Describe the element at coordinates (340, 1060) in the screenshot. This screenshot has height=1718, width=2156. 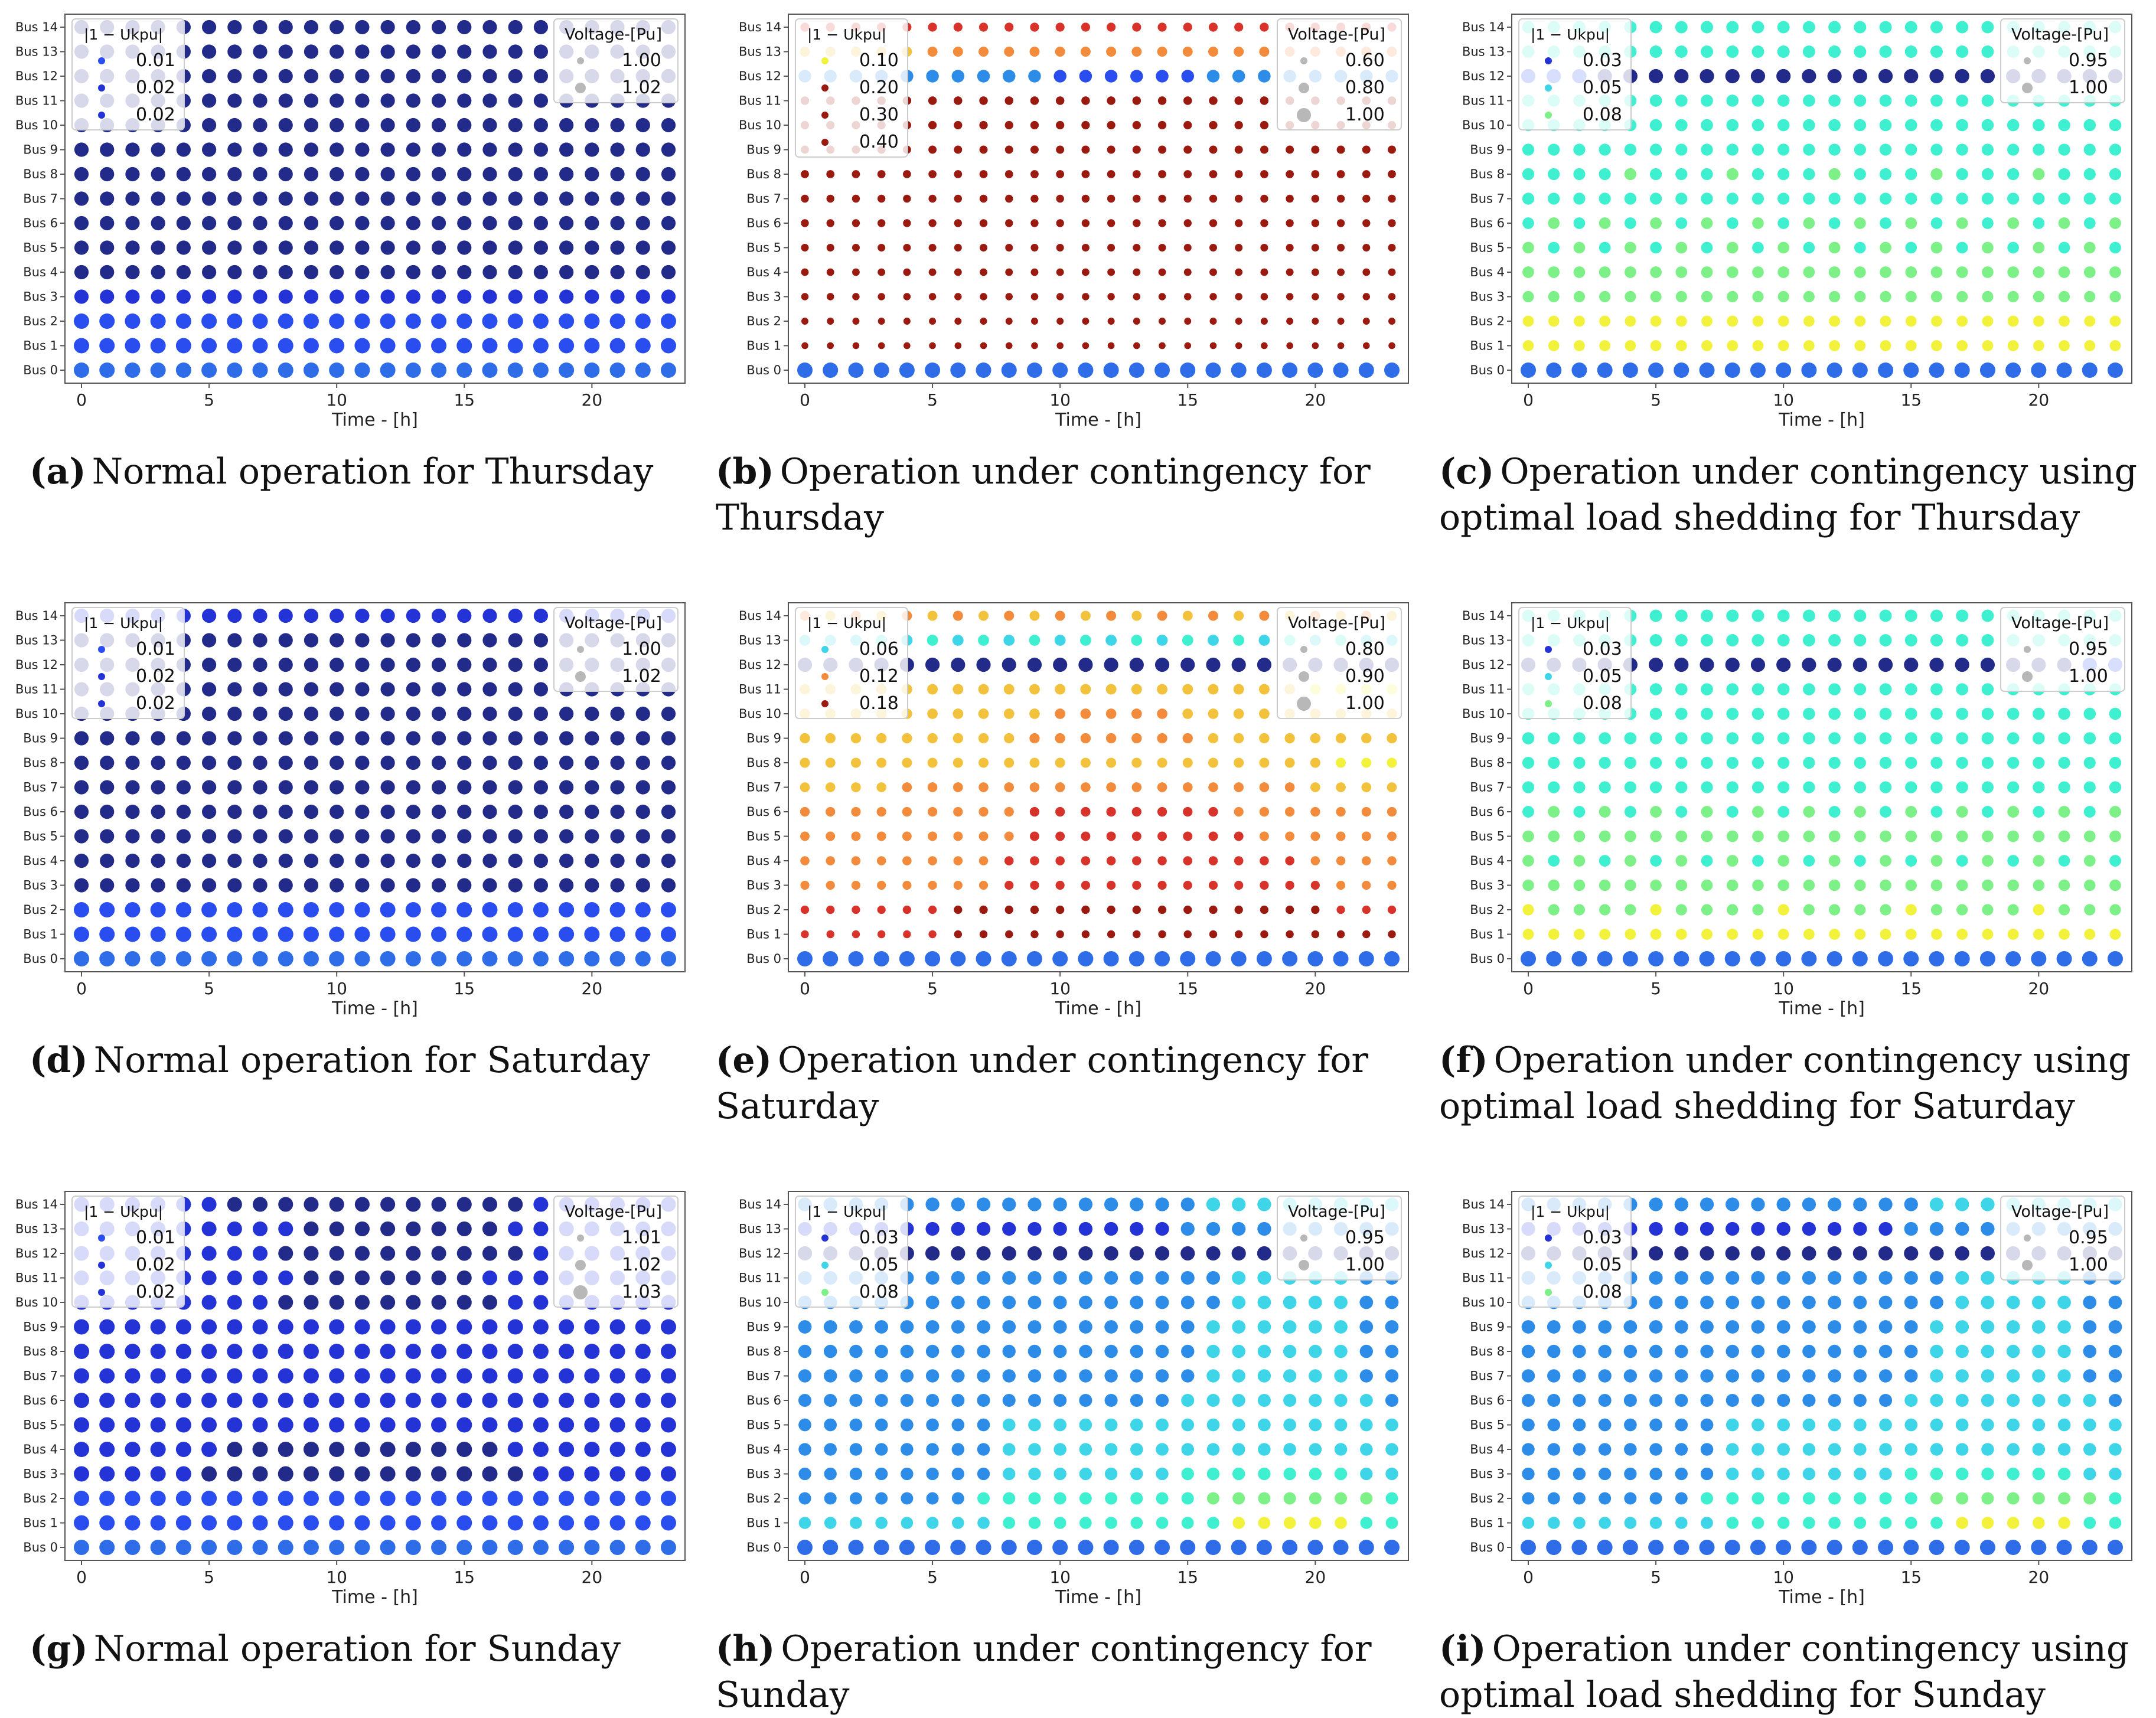
I see `caption: (d) Normal operation for Saturday` at that location.